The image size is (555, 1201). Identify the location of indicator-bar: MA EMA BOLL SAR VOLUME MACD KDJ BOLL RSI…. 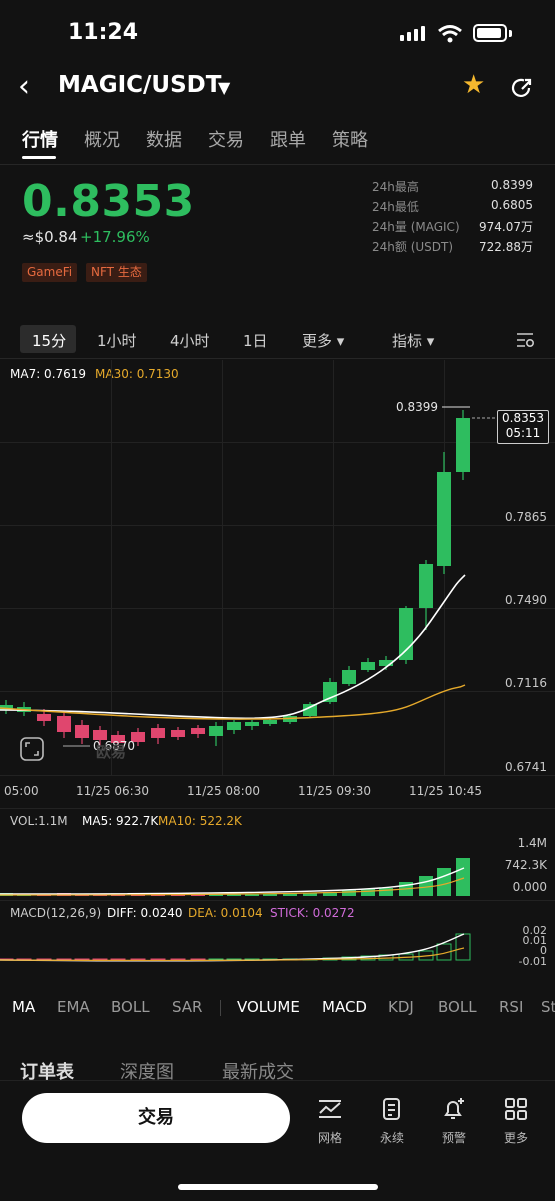
(277, 1008).